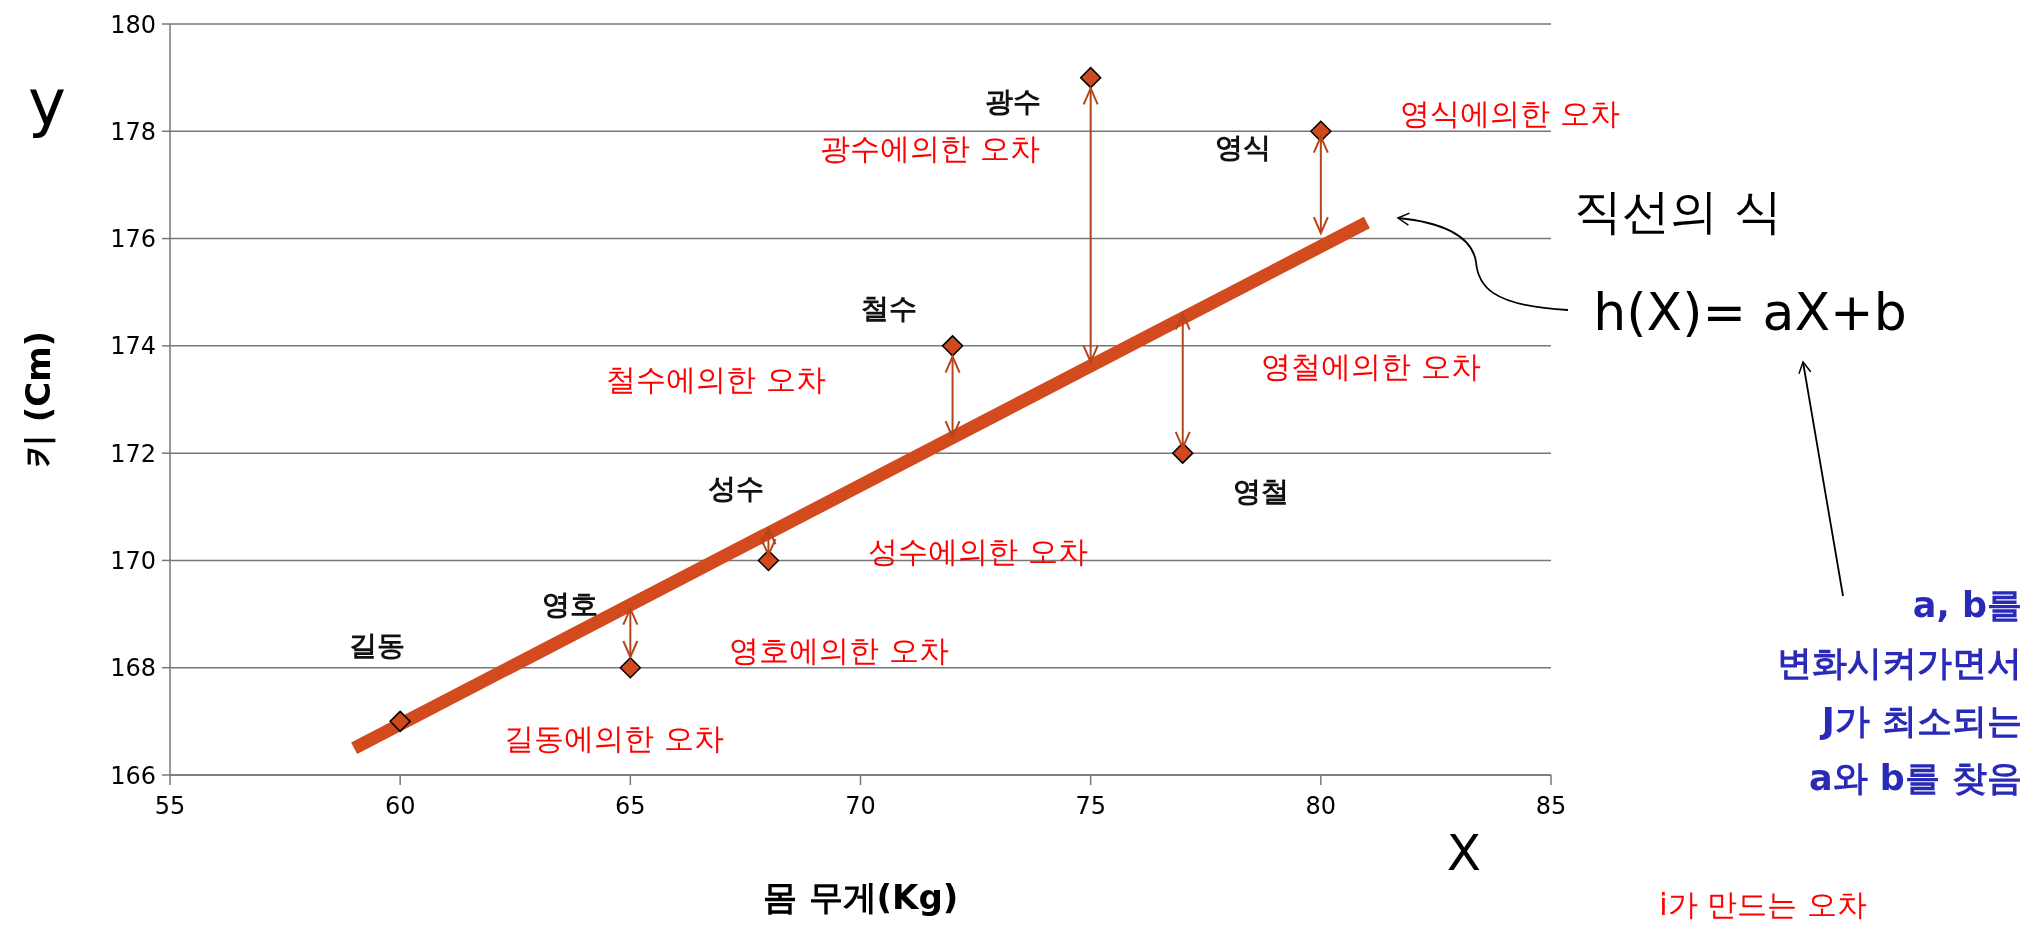 This screenshot has width=2040, height=927. What do you see at coordinates (736, 489) in the screenshot?
I see `annotation: 성수` at bounding box center [736, 489].